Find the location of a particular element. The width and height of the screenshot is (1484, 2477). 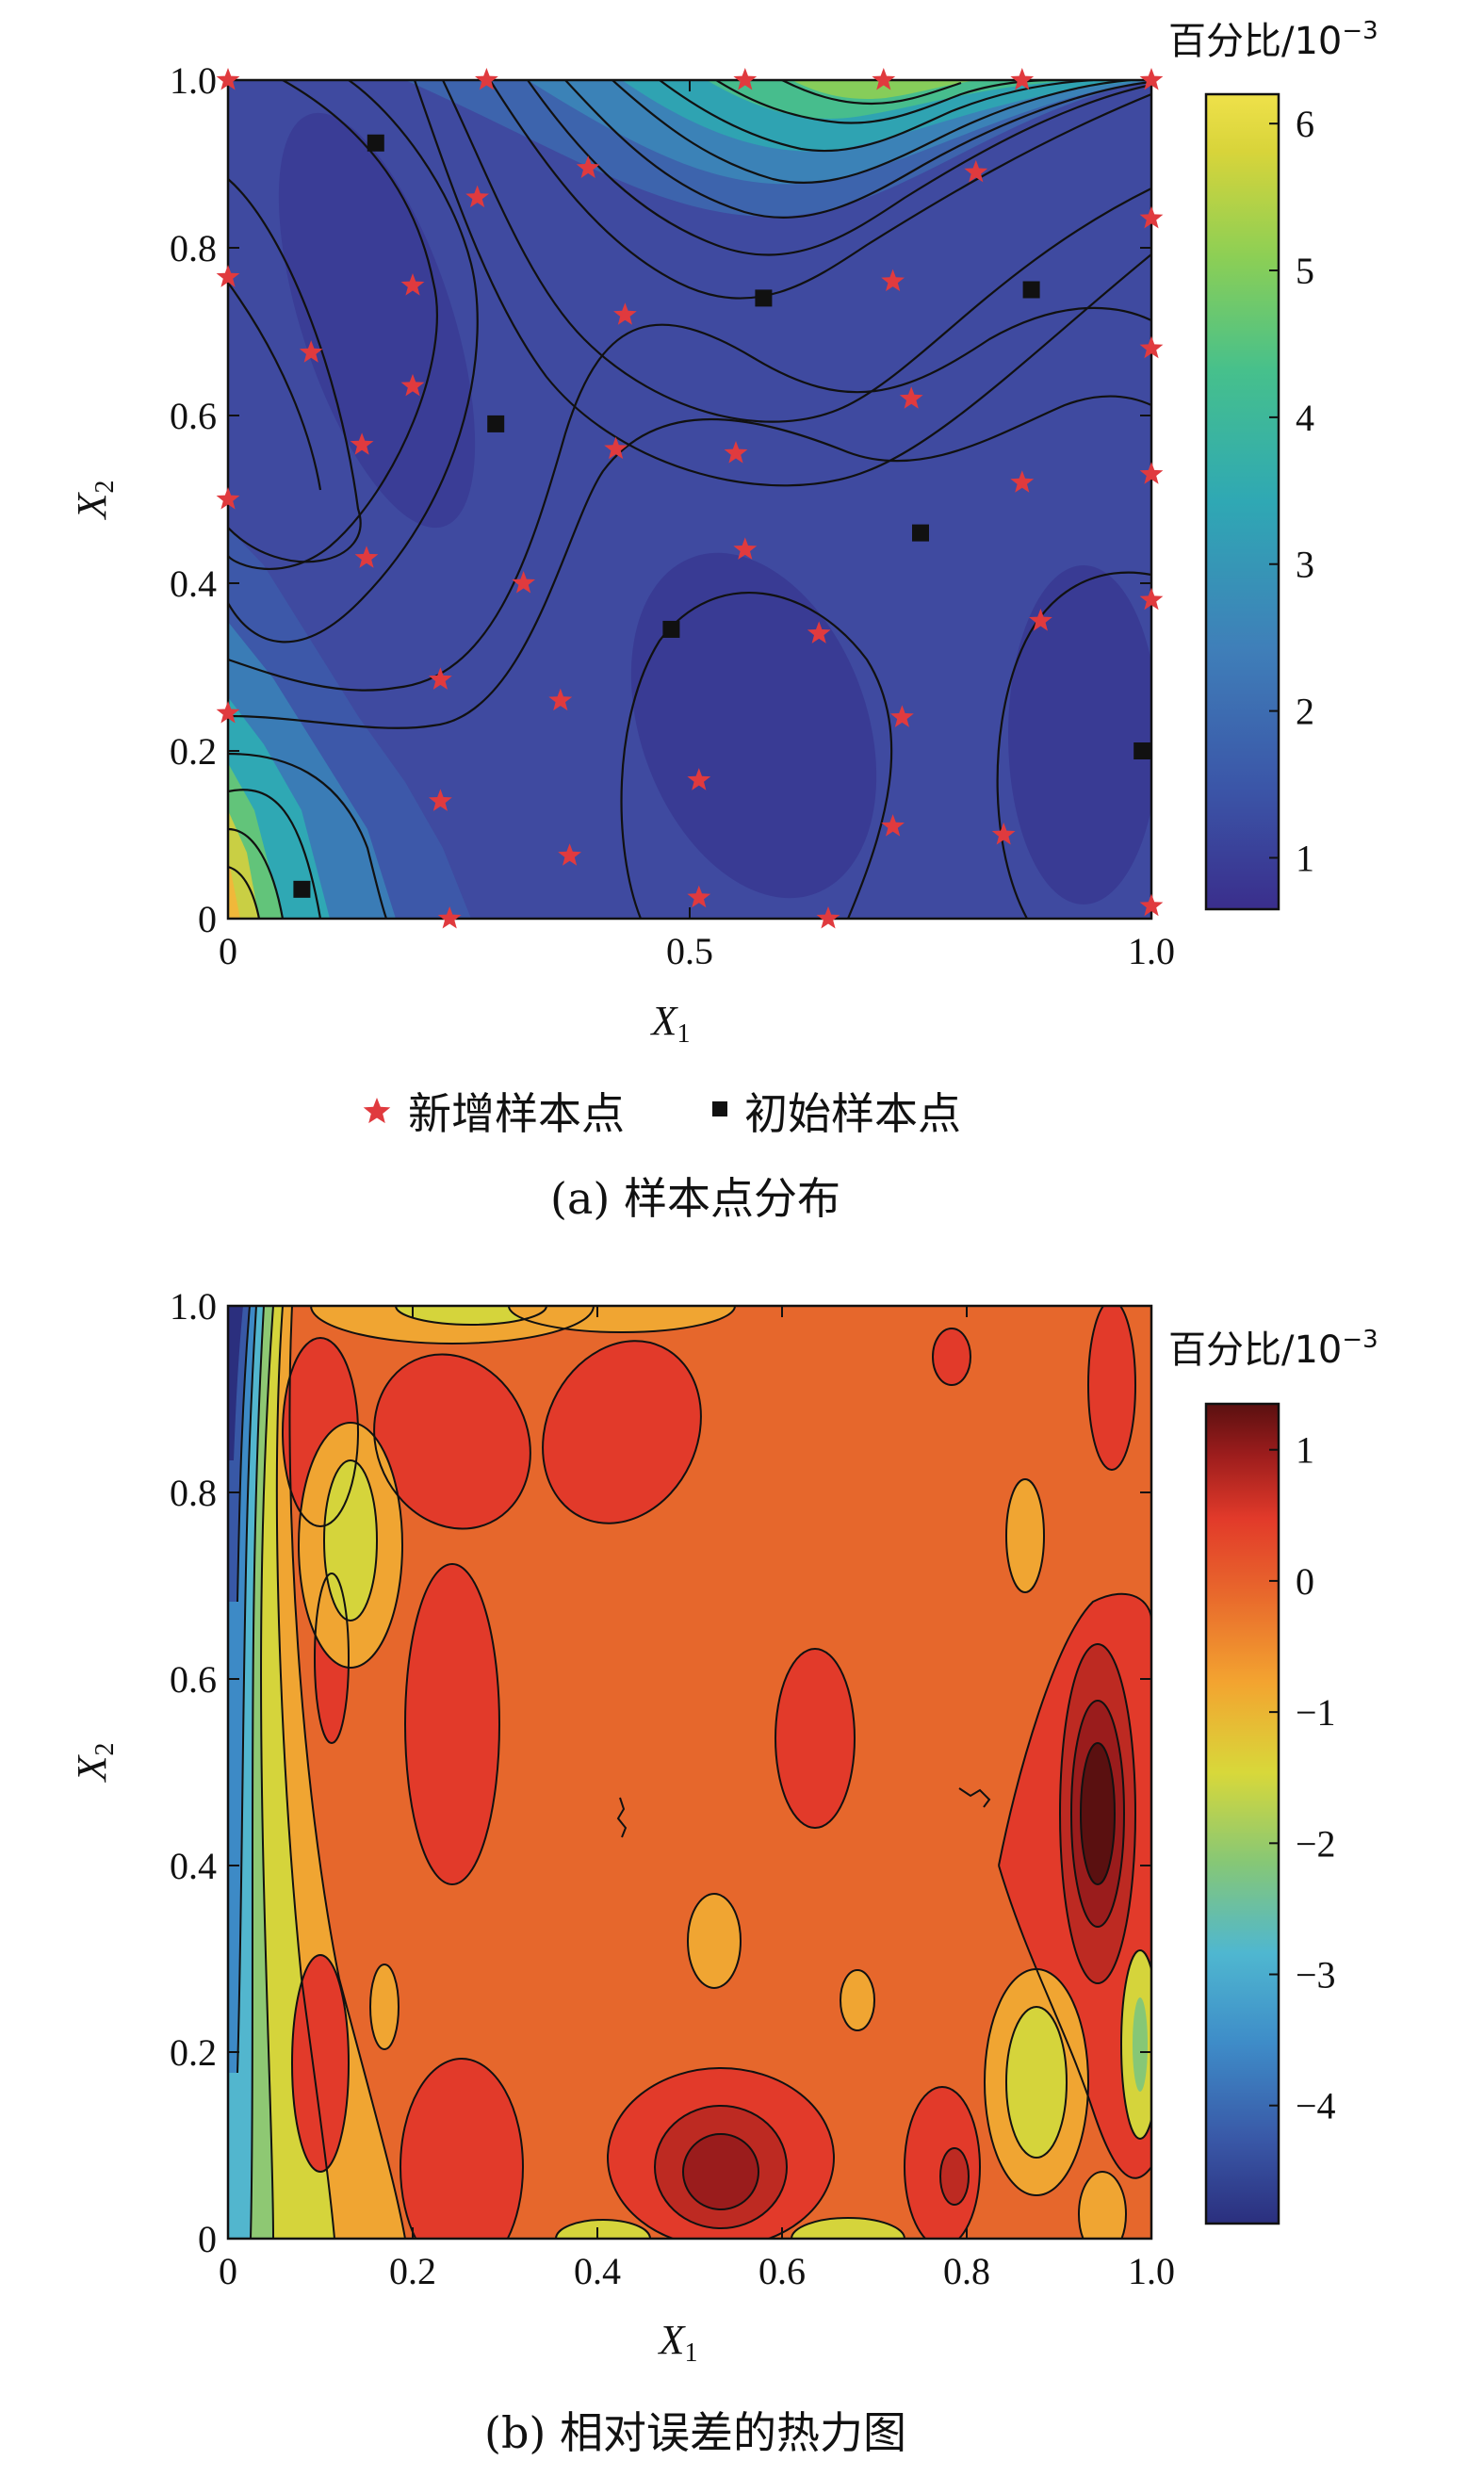

panel-b-x-ticks: 0 0.2 0.4 0.6 0.8 1.0 is located at coordinates (697, 2271).